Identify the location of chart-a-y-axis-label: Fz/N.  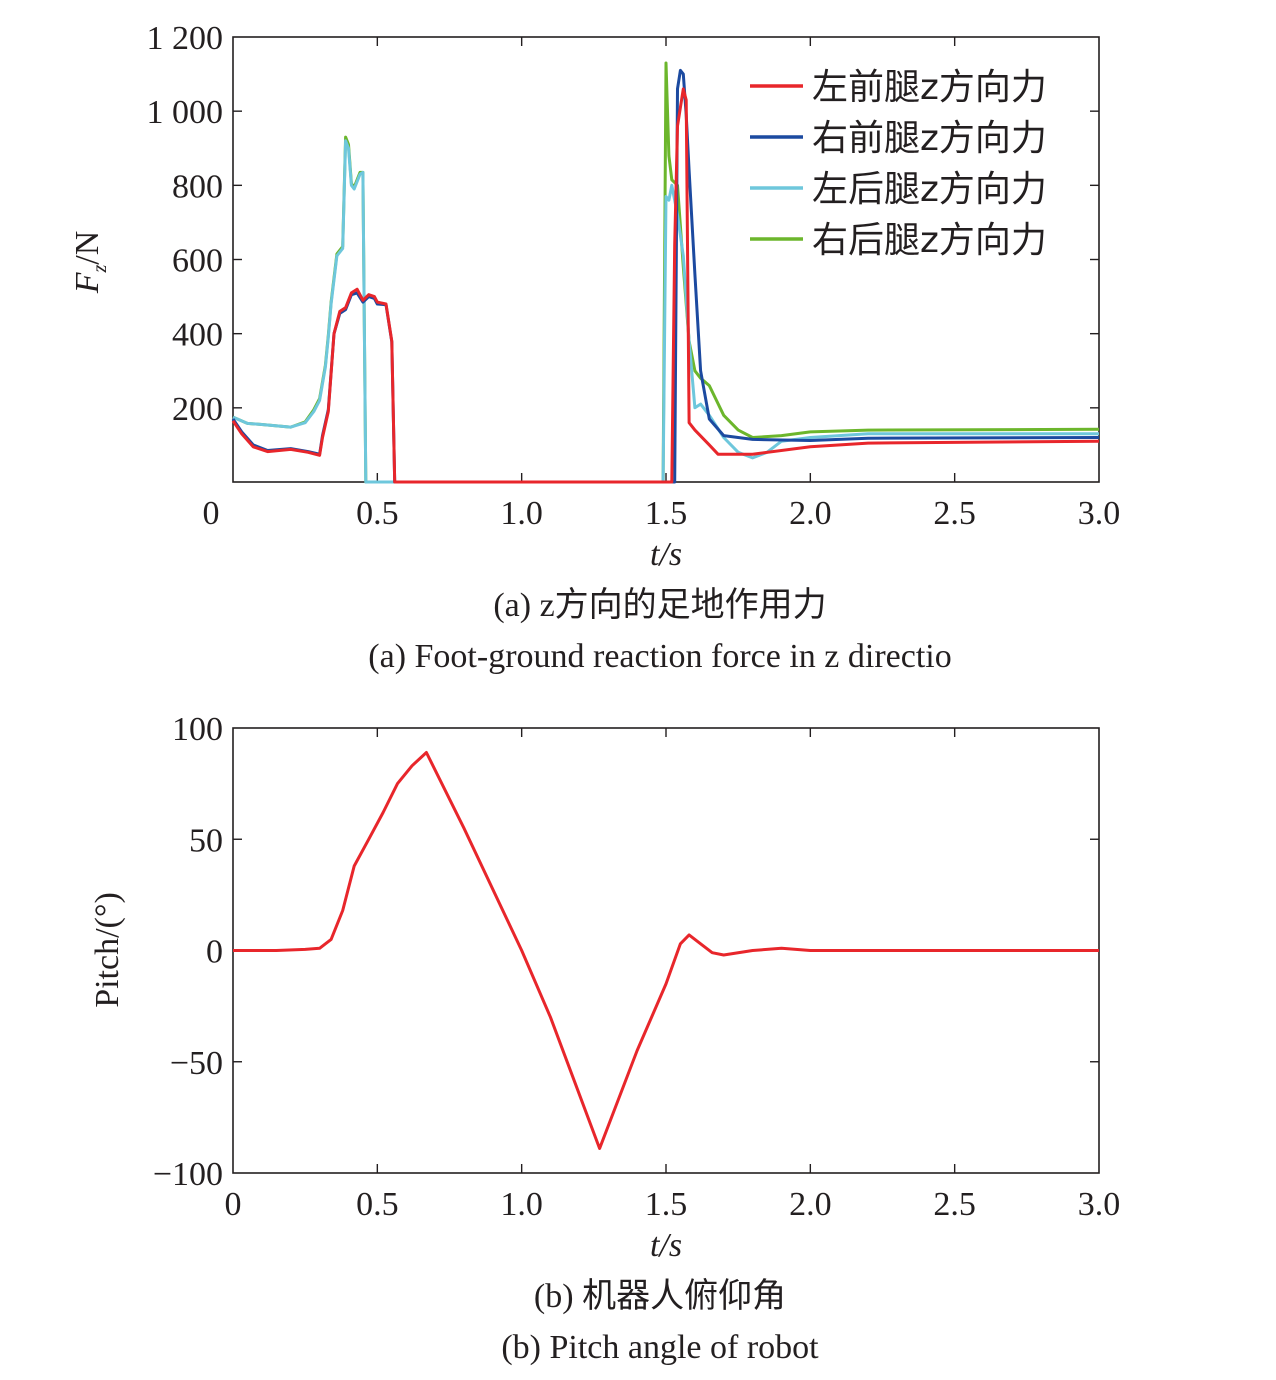
(90, 263).